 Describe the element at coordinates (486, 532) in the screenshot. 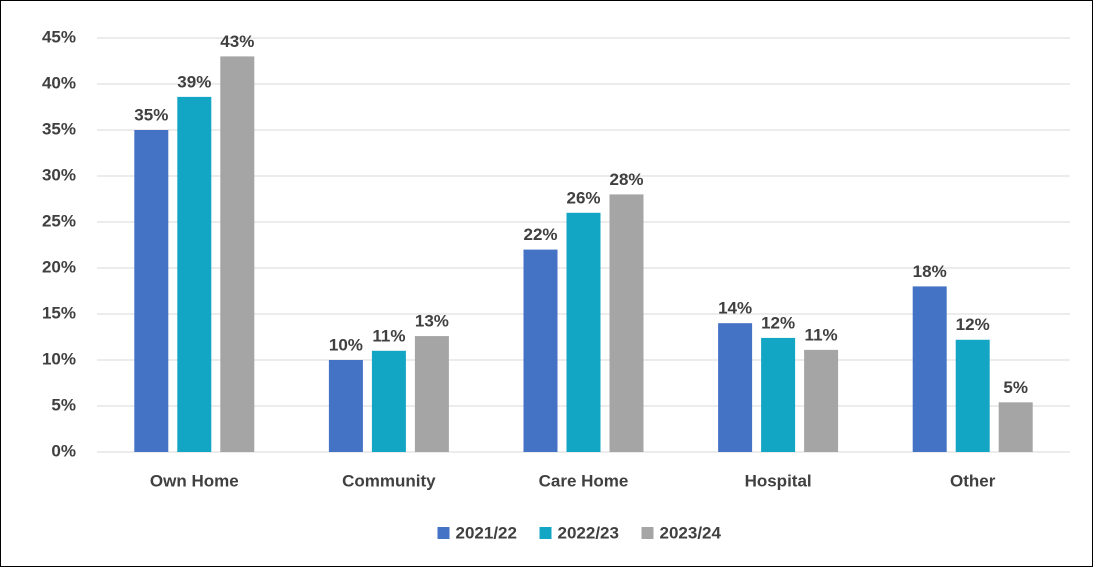

I see `legend-label: 2021/22` at that location.